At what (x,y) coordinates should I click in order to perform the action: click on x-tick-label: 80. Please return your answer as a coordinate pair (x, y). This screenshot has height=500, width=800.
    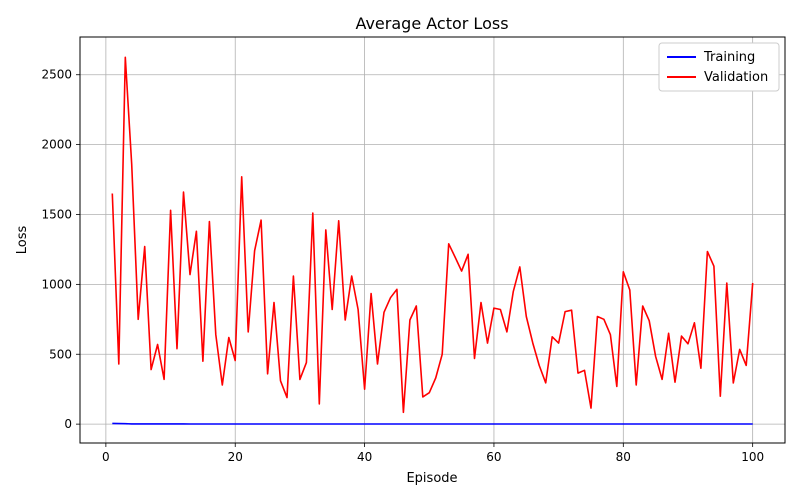
    Looking at the image, I should click on (623, 457).